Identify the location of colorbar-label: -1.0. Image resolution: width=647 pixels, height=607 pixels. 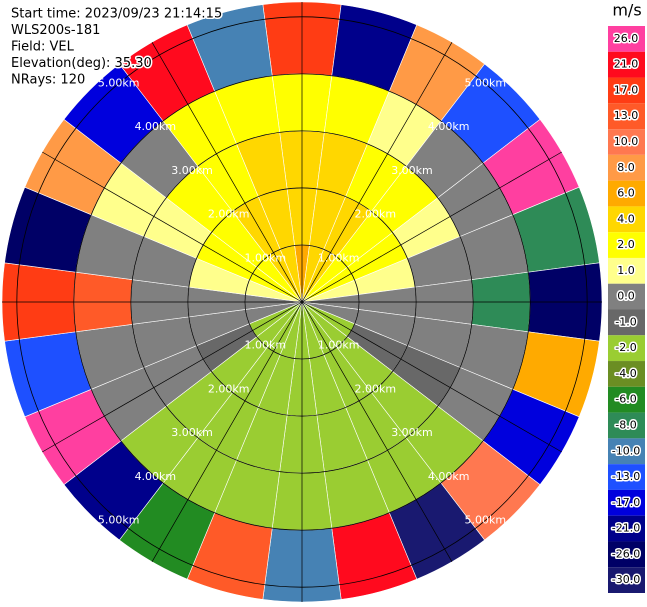
(625, 321).